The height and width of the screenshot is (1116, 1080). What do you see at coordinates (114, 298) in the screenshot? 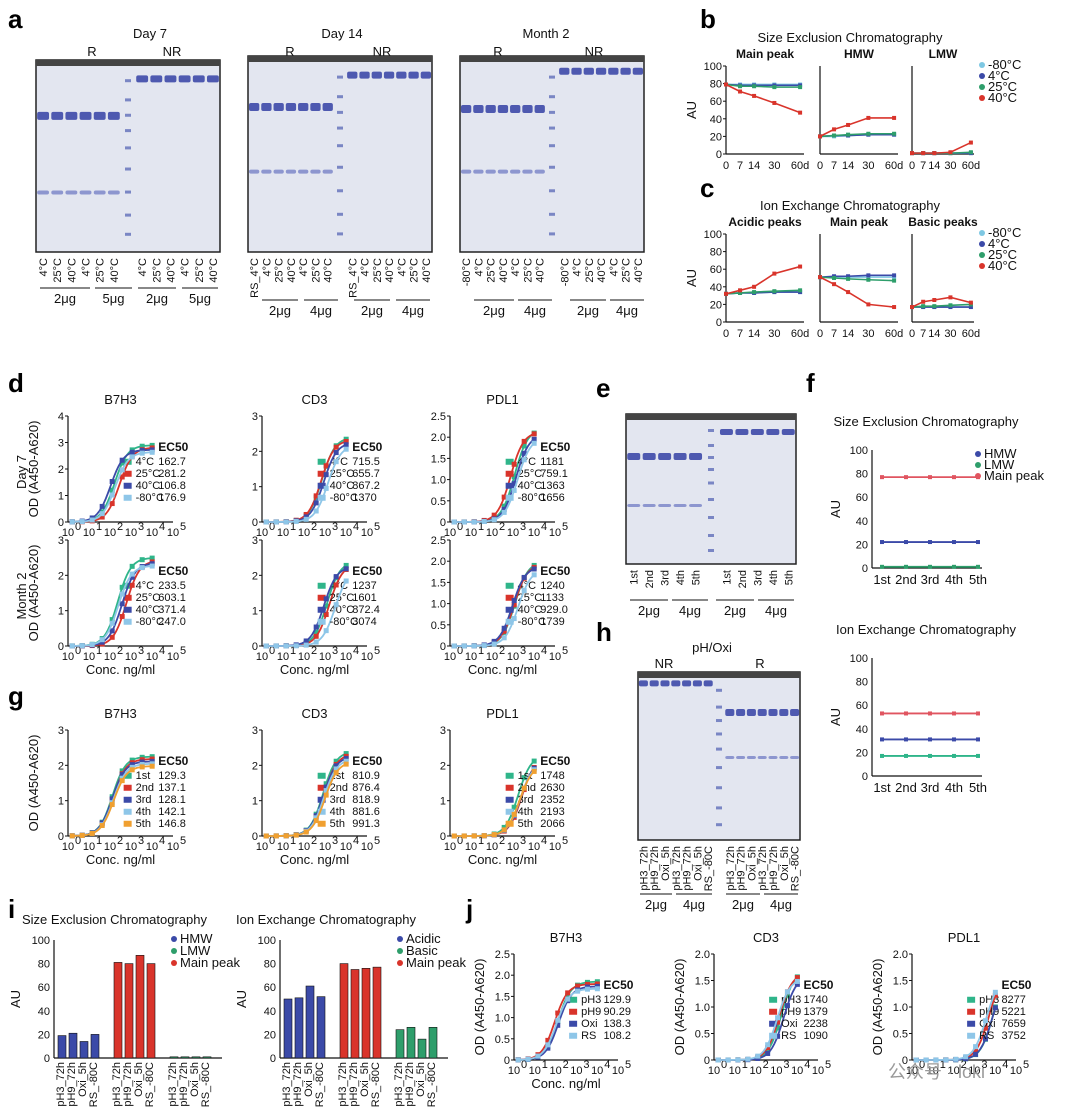
I see `gel-a-day7-5ug-amount: 5μg` at bounding box center [114, 298].